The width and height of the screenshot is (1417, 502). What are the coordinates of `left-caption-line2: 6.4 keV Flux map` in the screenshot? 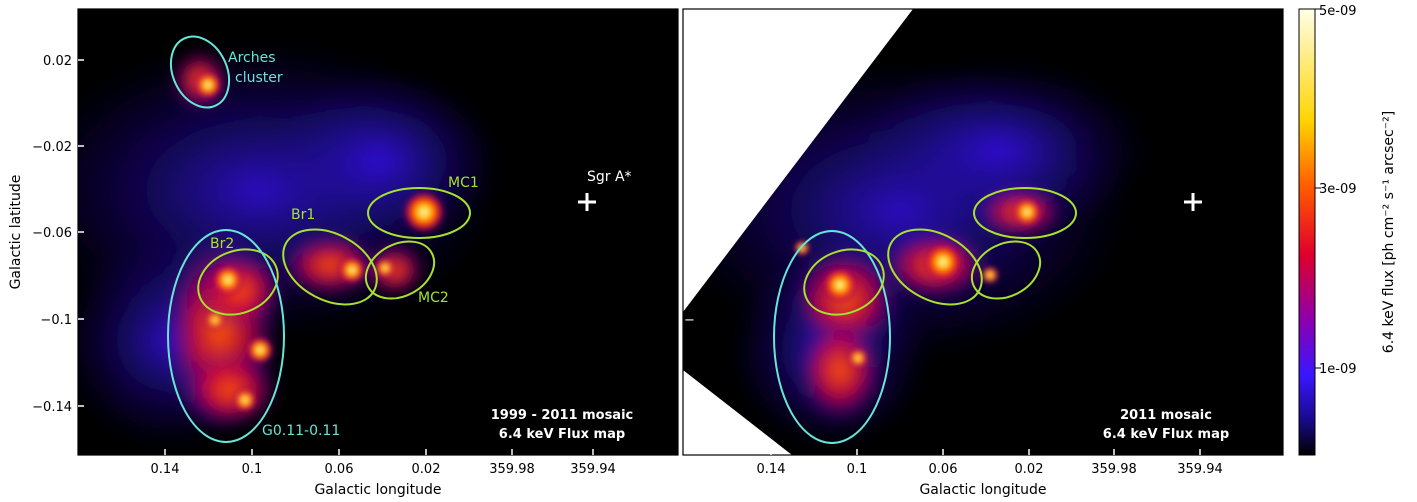 It's located at (562, 434).